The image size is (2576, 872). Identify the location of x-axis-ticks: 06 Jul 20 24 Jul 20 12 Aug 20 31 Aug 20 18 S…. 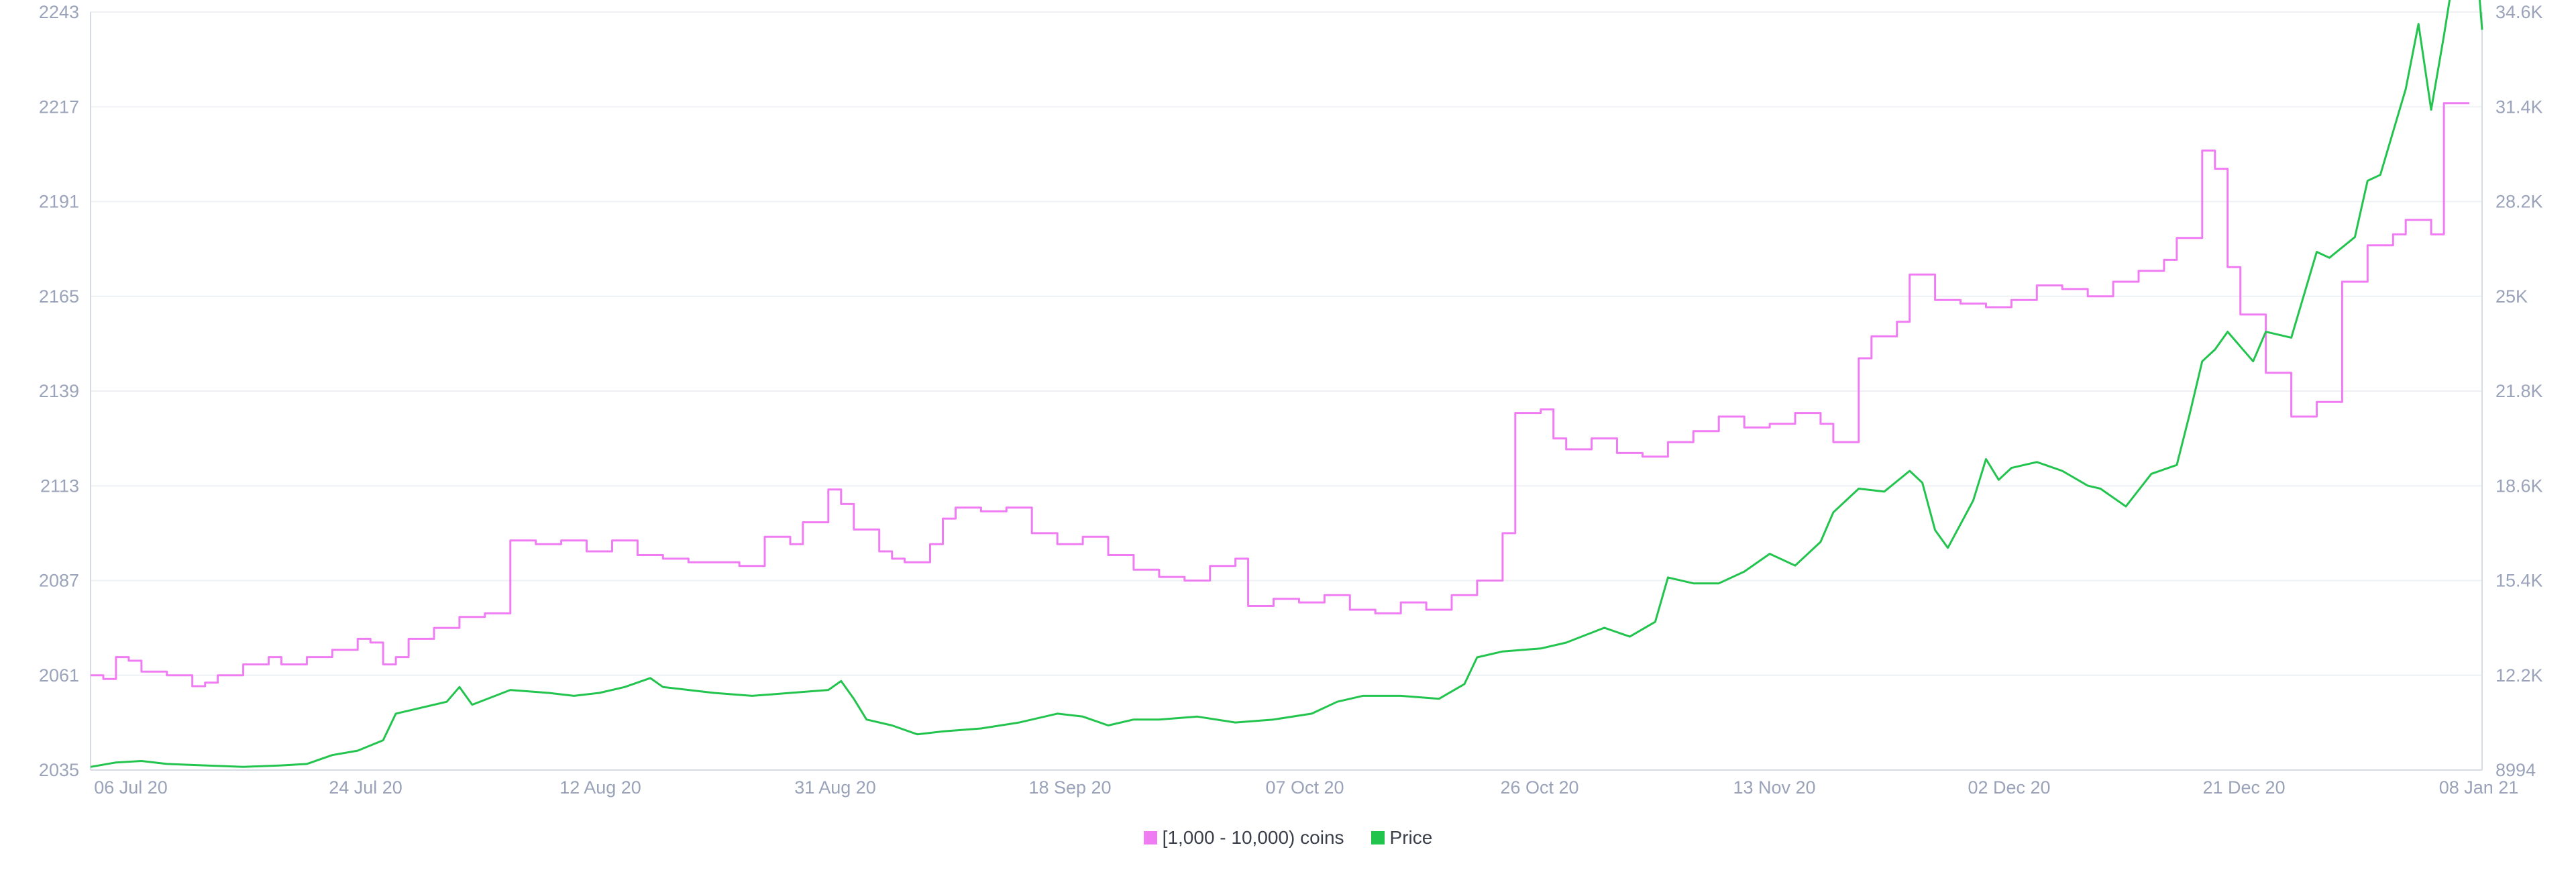
(1306, 788).